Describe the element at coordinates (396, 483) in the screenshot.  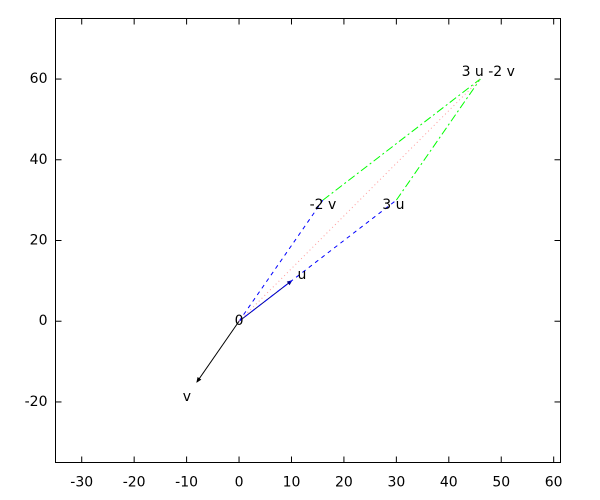
I see `x-tick-label: 30` at that location.